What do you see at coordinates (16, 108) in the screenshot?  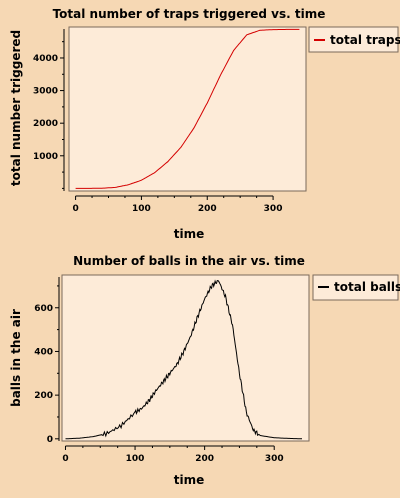 I see `traps-y-axis-label: total number triggered` at bounding box center [16, 108].